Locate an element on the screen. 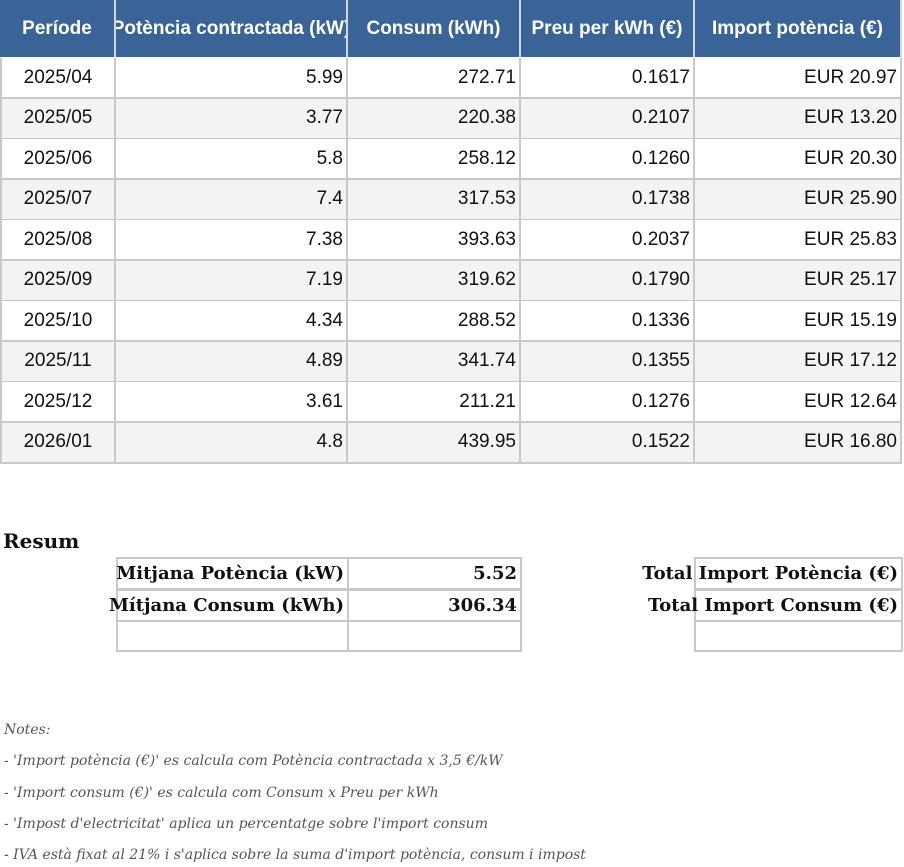 Image resolution: width=904 pixels, height=867 pixels. table-cell: 5.99 is located at coordinates (232, 78).